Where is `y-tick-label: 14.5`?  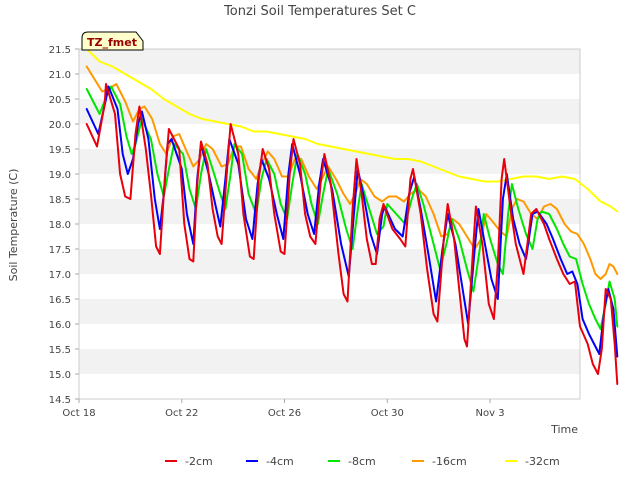 y-tick-label: 14.5 is located at coordinates (60, 400).